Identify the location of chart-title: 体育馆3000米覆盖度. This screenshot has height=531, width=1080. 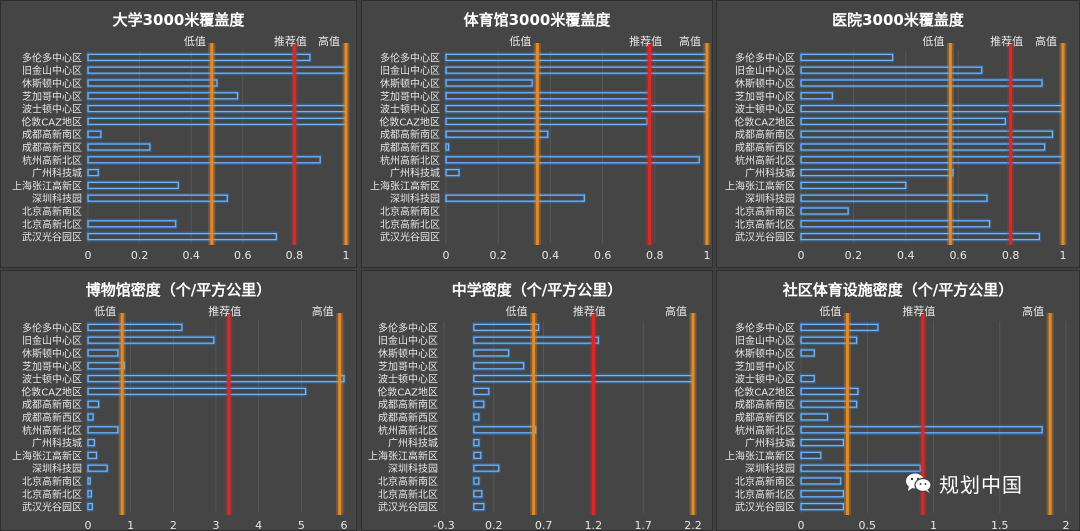
(537, 20).